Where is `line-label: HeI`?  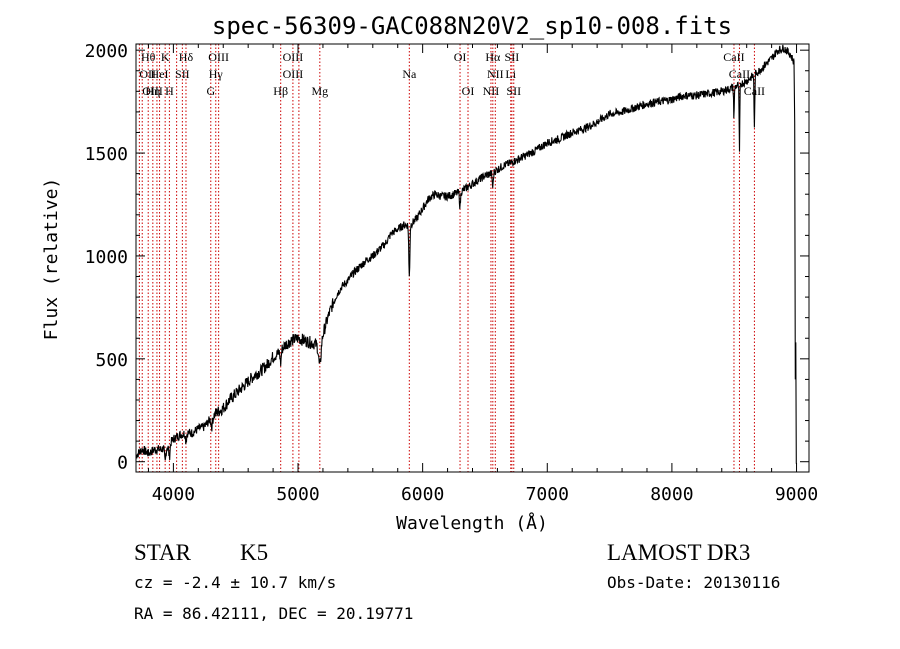
line-label: HeI is located at coordinates (160, 74).